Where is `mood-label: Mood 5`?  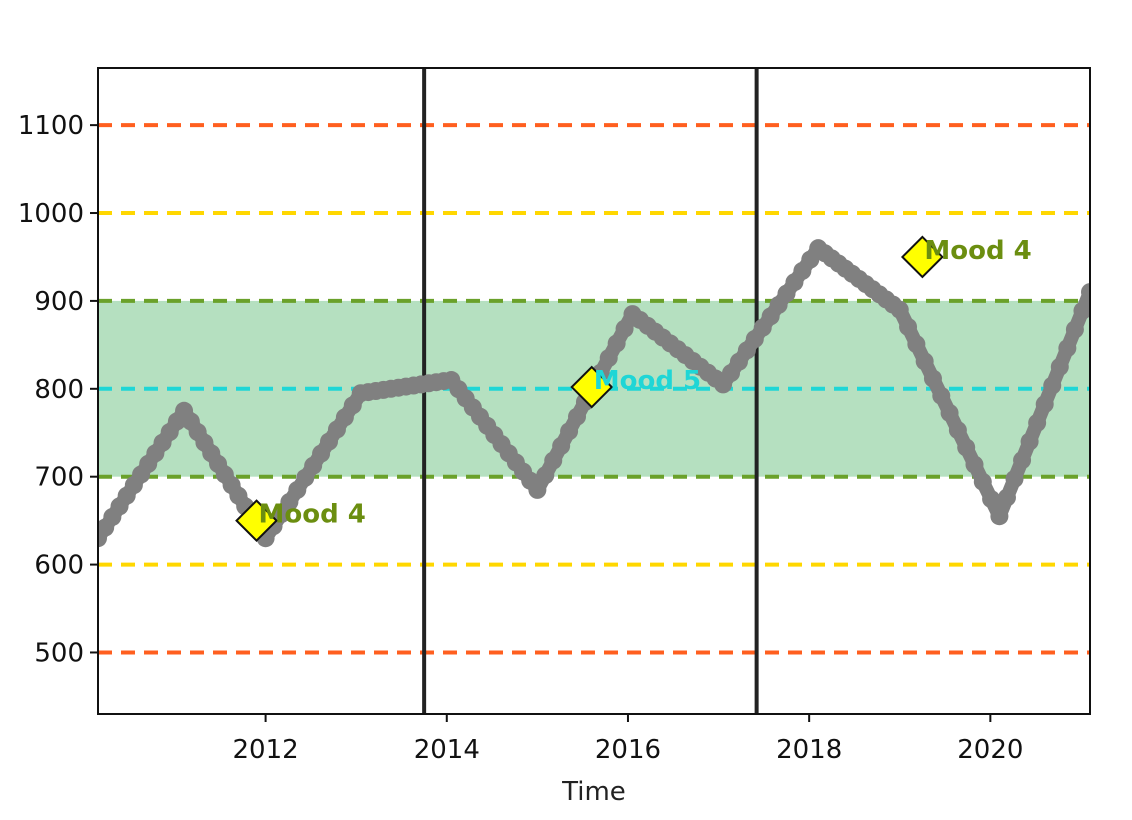 mood-label: Mood 5 is located at coordinates (647, 381).